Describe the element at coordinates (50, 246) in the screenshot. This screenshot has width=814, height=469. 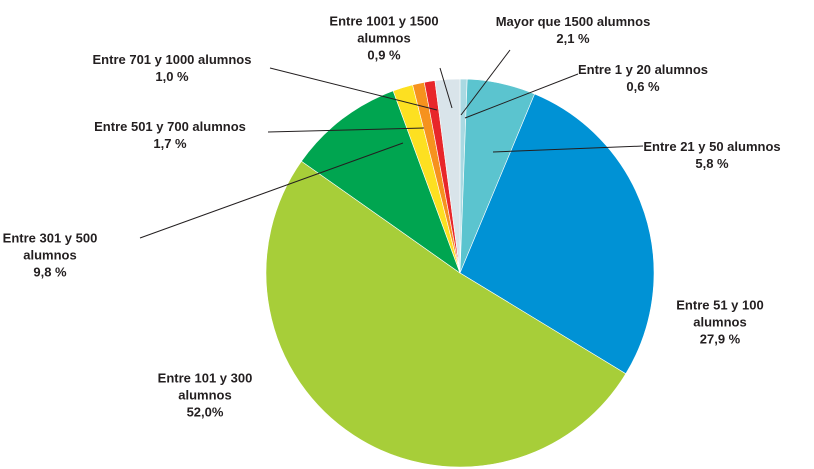
I see `slice-category: Entre 301 y 500 alumnos` at that location.